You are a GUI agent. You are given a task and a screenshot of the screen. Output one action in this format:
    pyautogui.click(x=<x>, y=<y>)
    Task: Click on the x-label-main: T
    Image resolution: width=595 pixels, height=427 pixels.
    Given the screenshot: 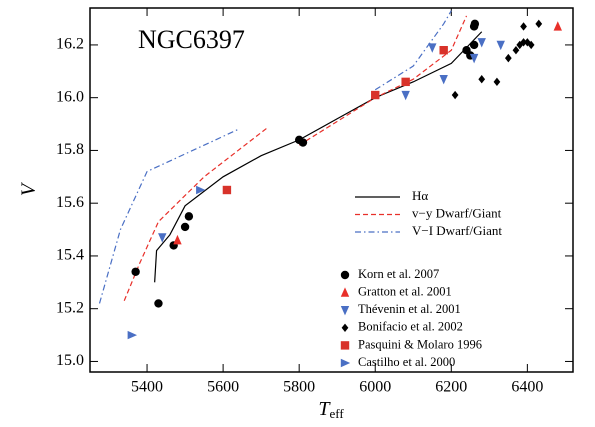 What is the action you would take?
    pyautogui.click(x=324, y=409)
    